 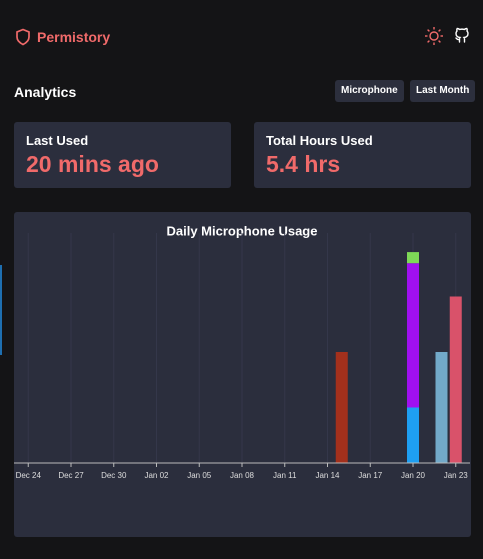 I want to click on edge-indicator, so click(x=1, y=310).